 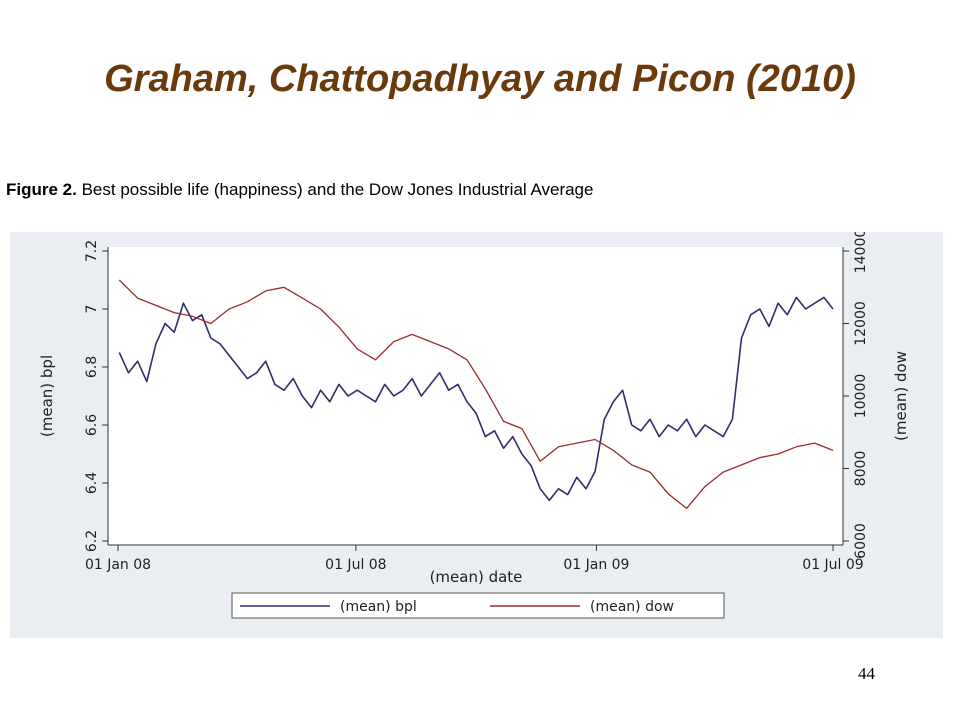 I want to click on y-axis-right: 6000 8000 10000 12000 14000, so click(x=855, y=394).